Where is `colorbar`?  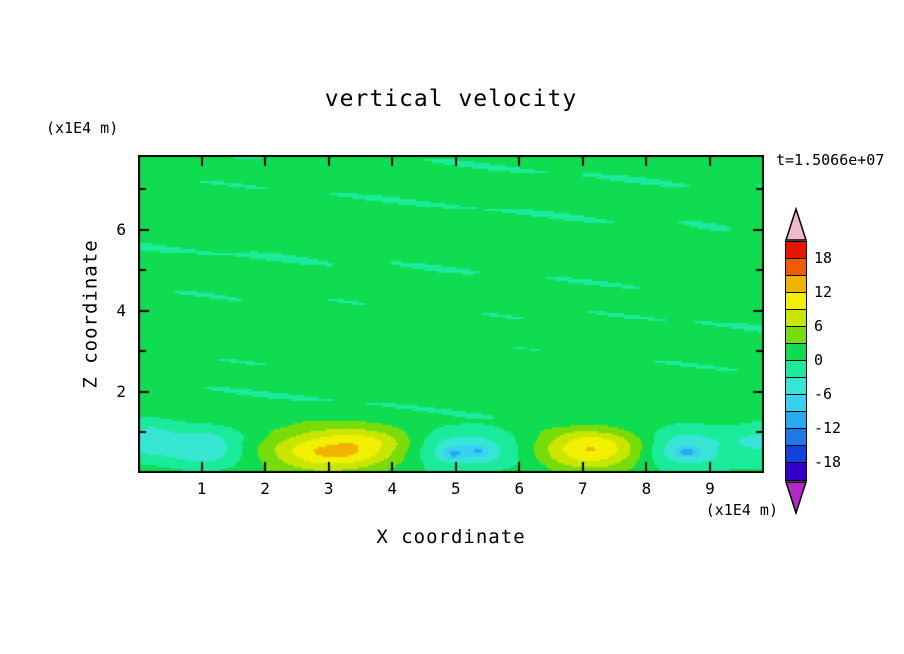
colorbar is located at coordinates (796, 361).